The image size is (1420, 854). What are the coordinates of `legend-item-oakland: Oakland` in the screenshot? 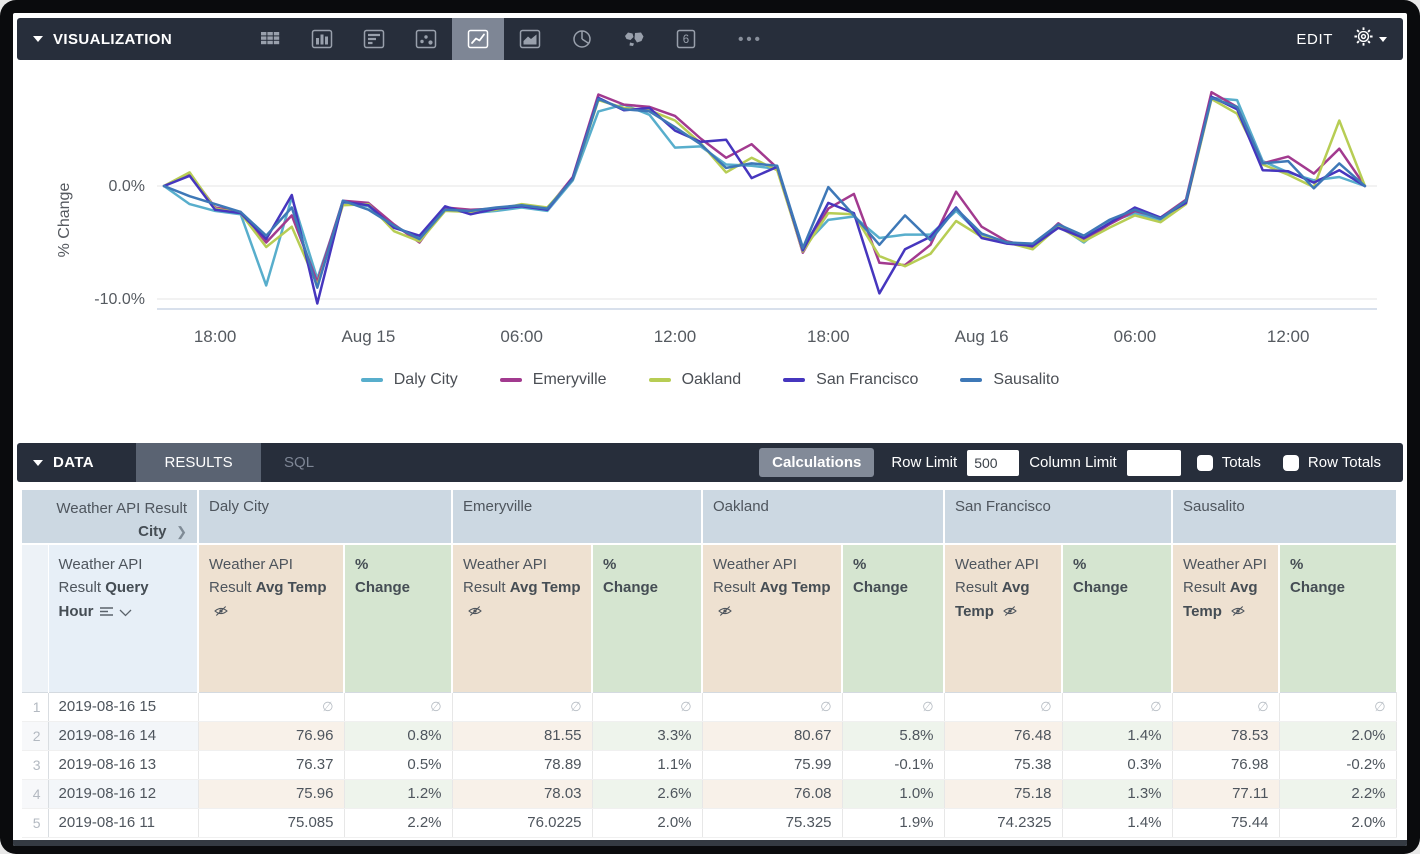 It's located at (694, 380).